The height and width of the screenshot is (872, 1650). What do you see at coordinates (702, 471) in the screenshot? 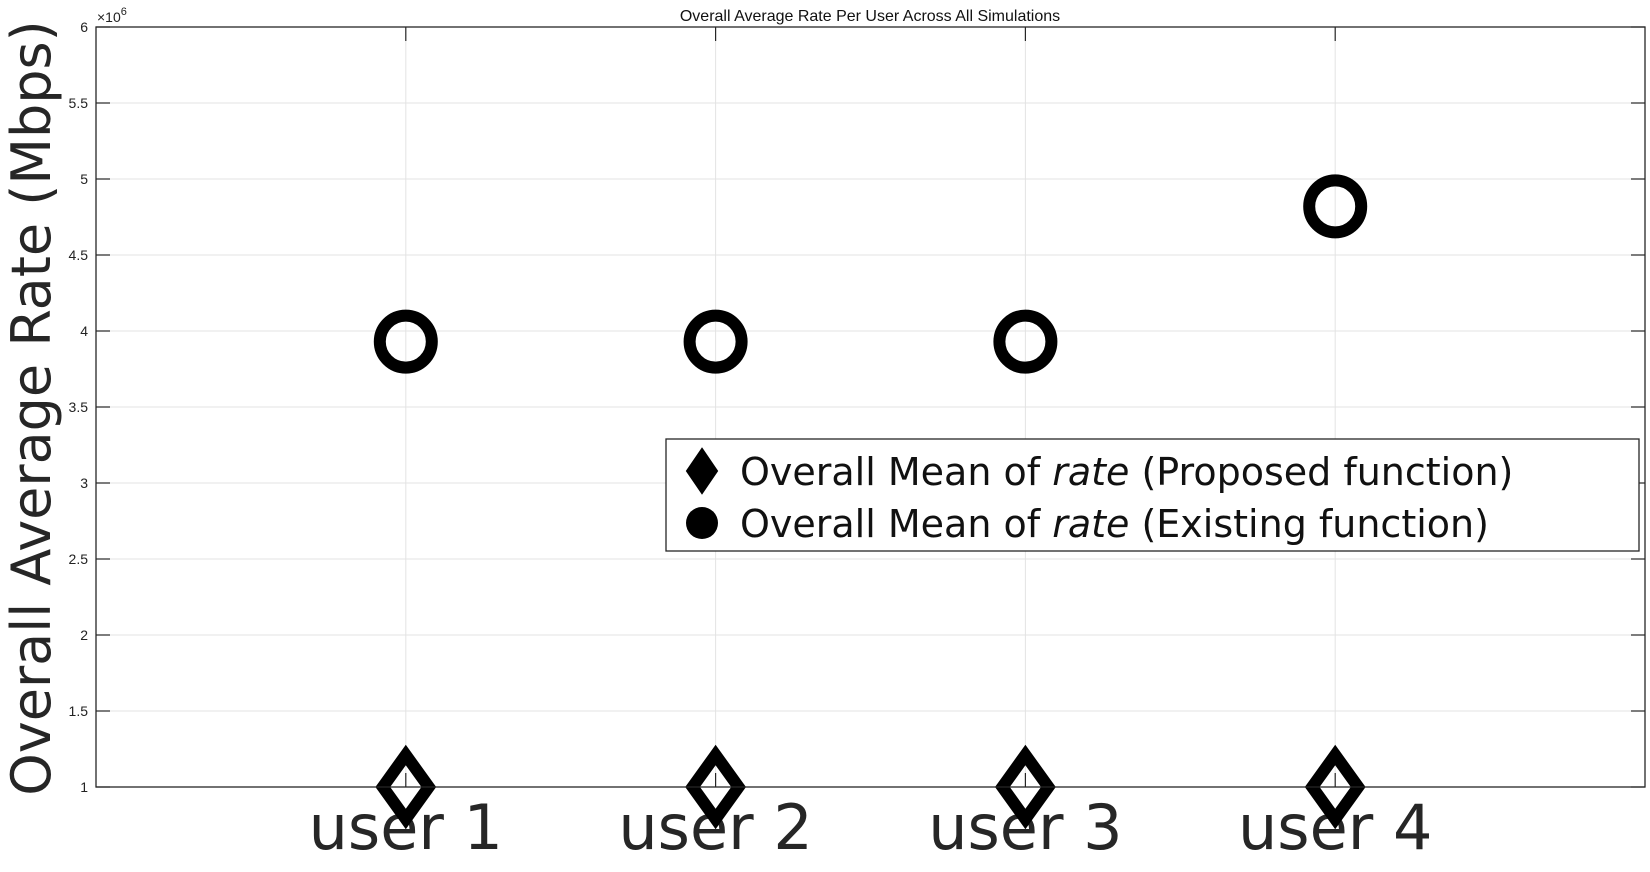
I see `legend-diamond-icon` at bounding box center [702, 471].